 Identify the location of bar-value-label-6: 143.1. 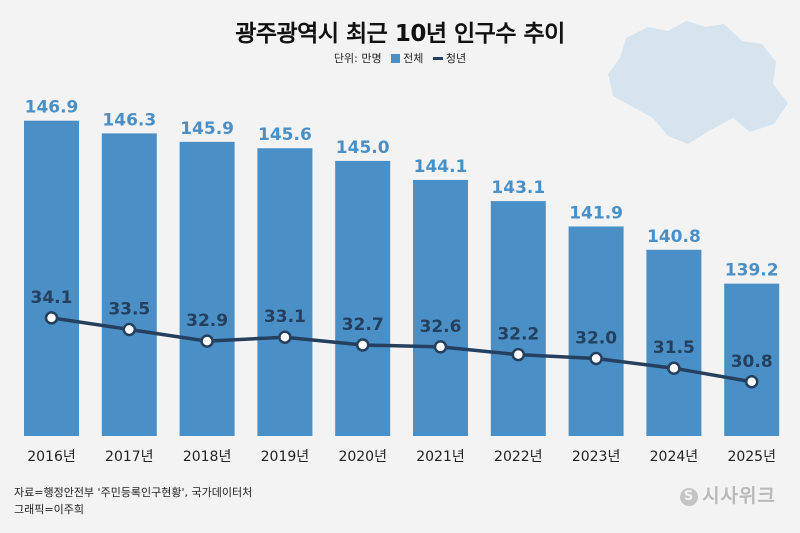
(518, 188).